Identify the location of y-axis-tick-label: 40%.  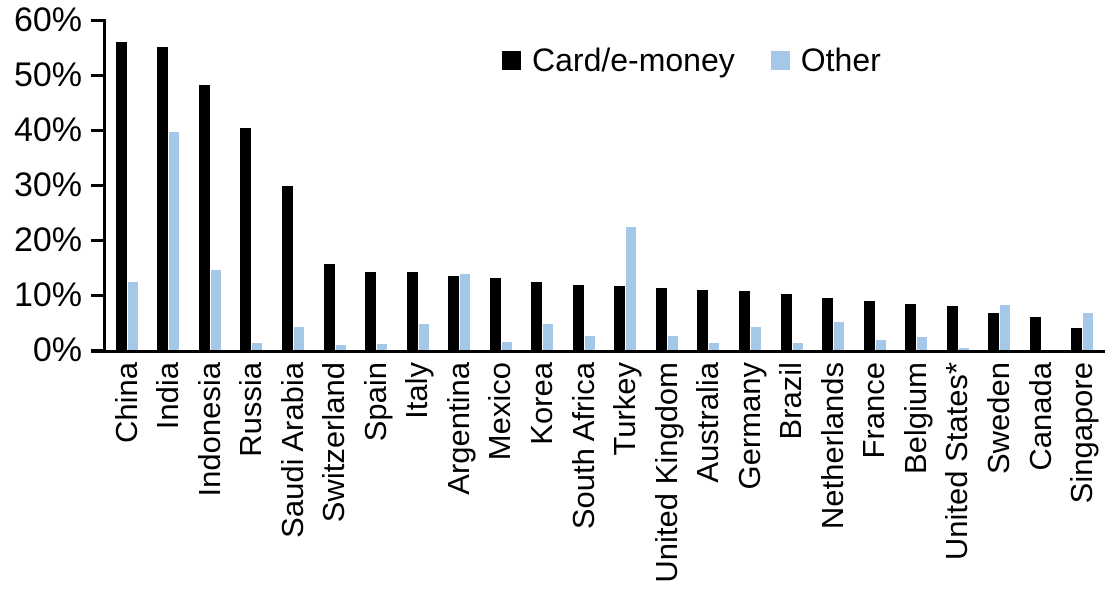
(47, 130).